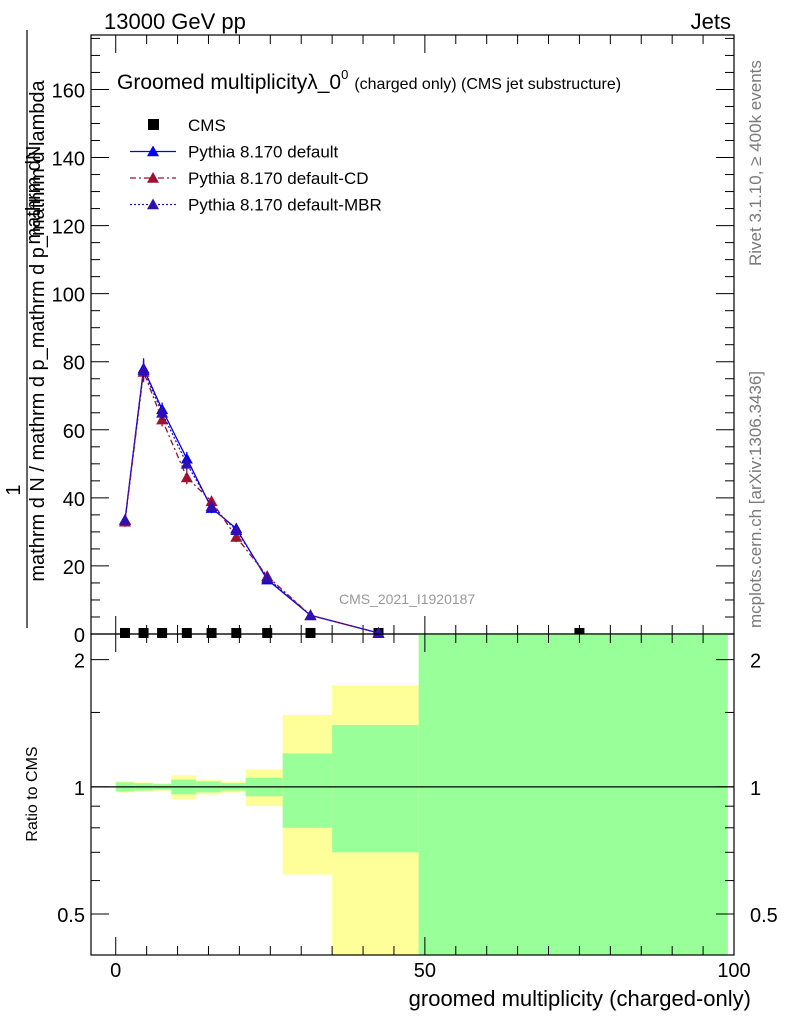 The height and width of the screenshot is (1029, 786). I want to click on legend-pythia-8-170-default-cd-marker, so click(153, 177).